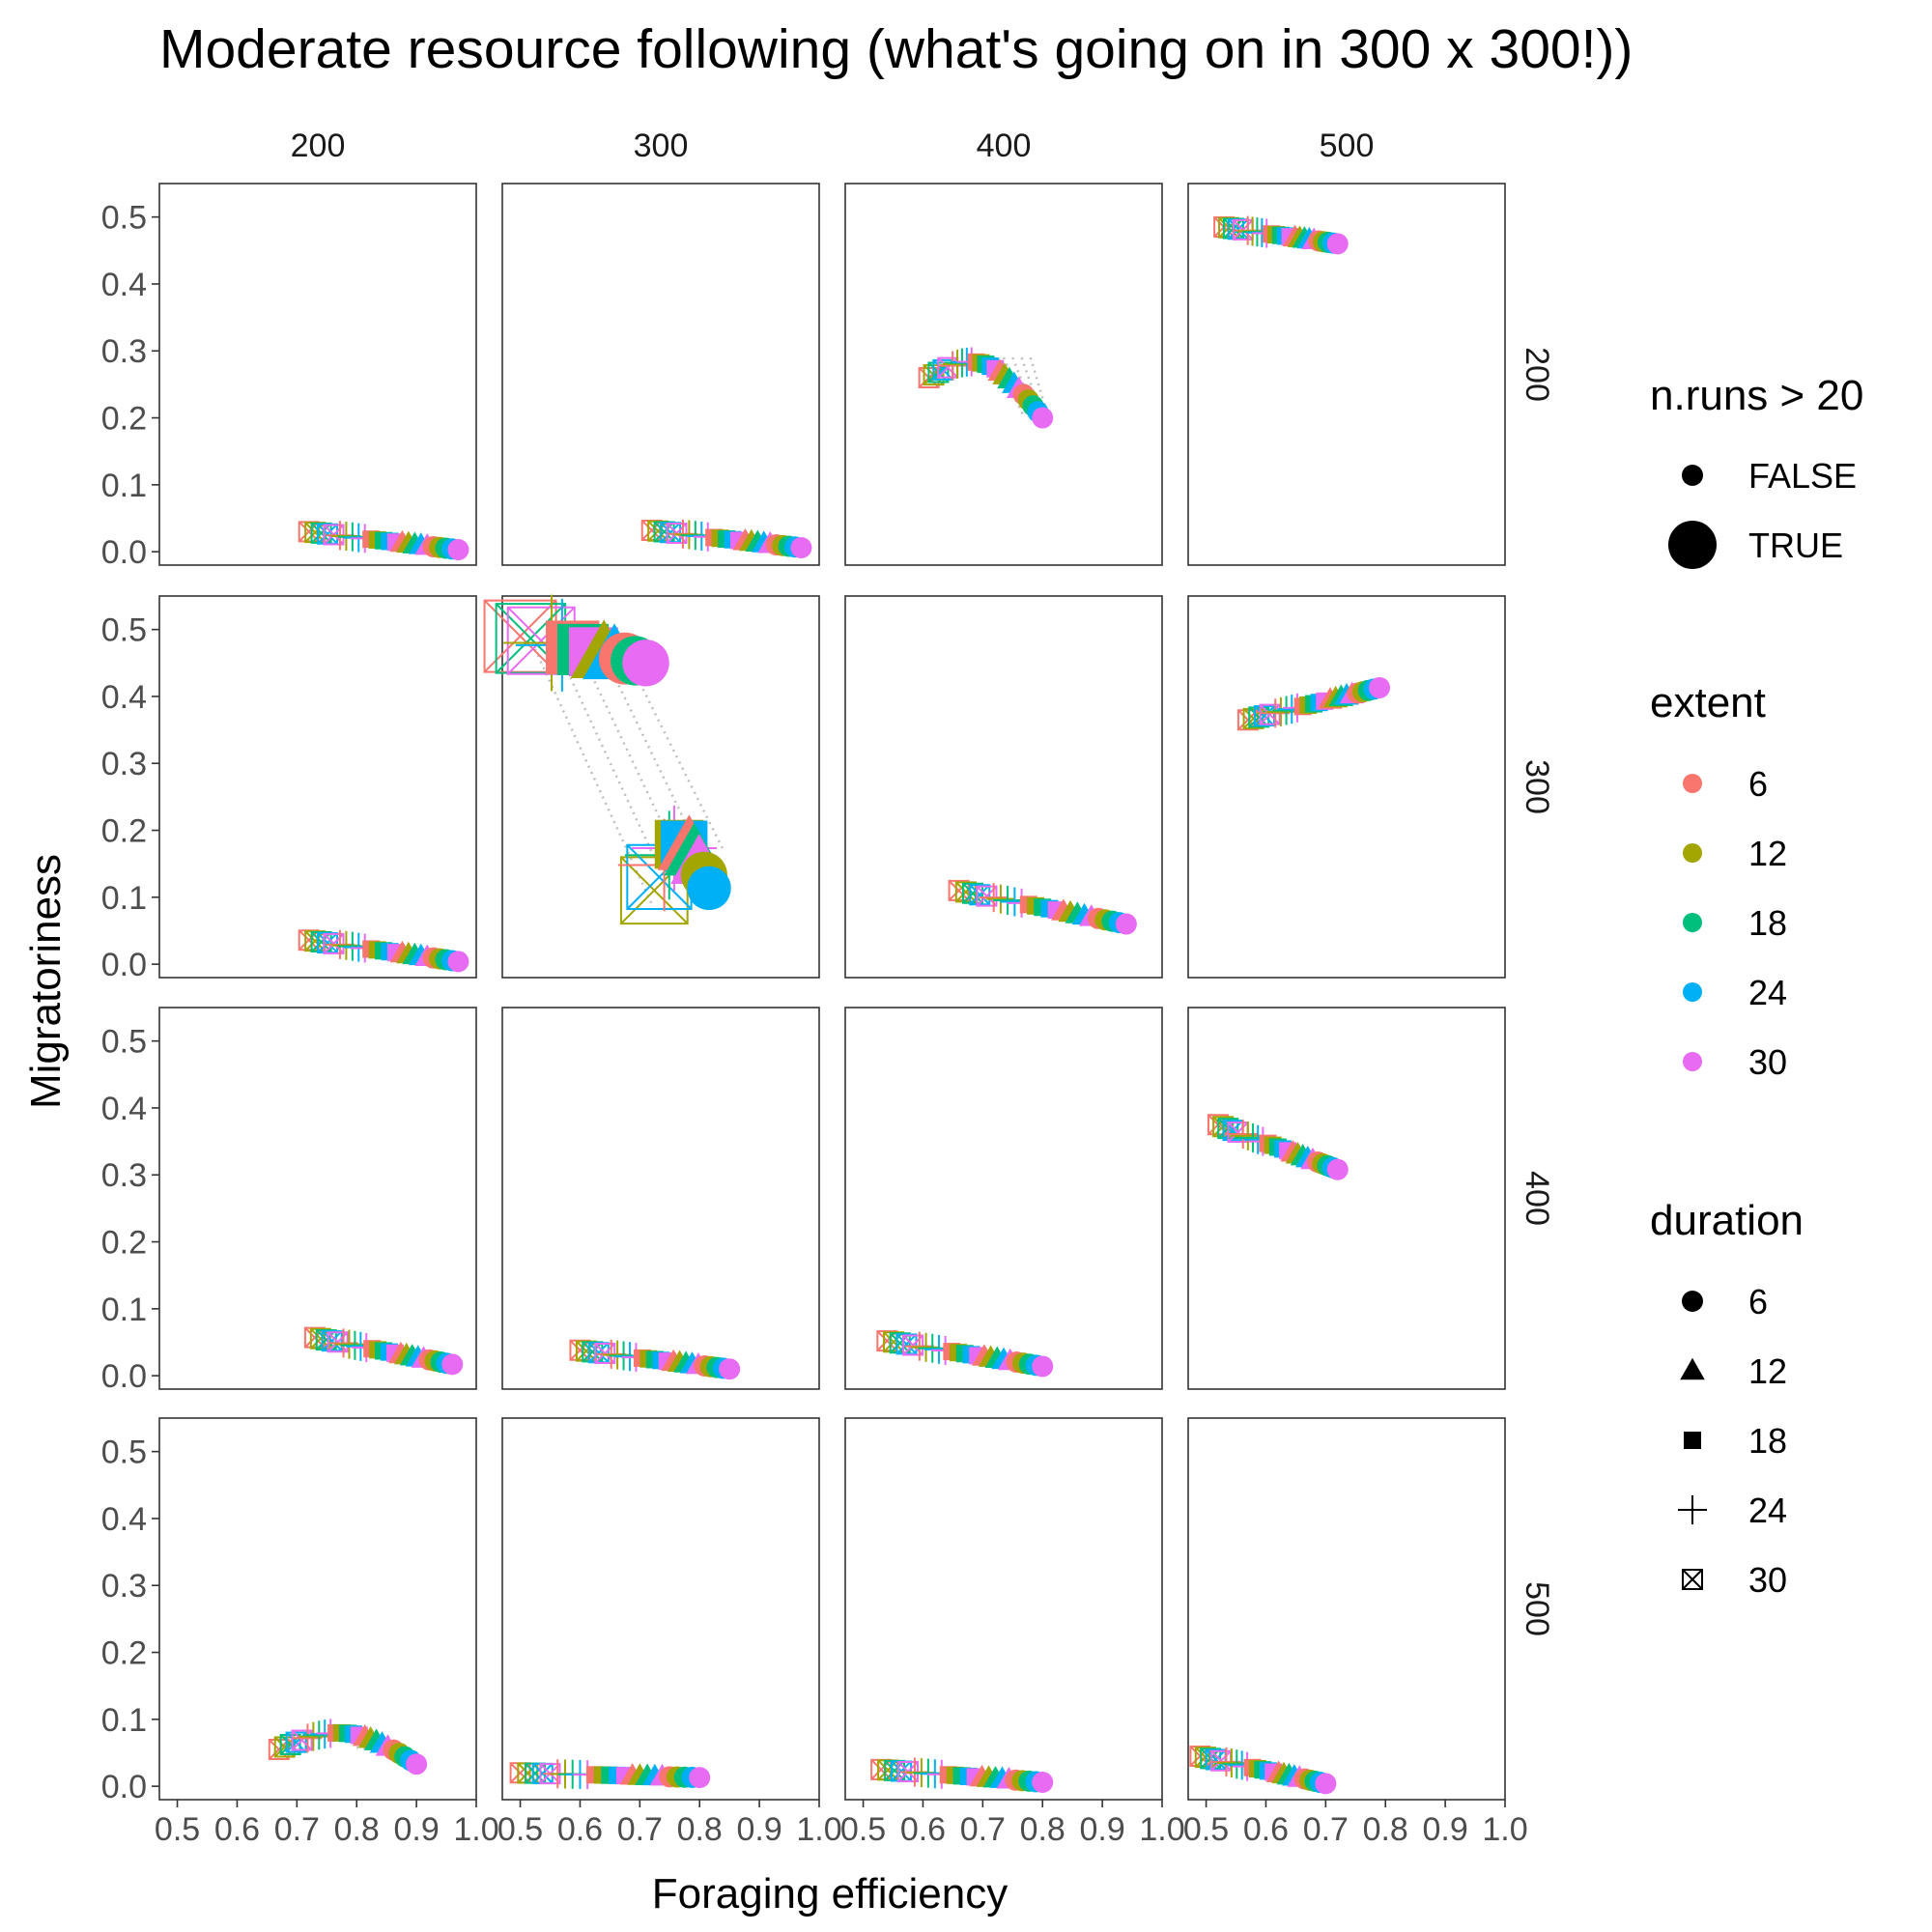 Image resolution: width=1932 pixels, height=1932 pixels. I want to click on row-strip-label: 400, so click(1537, 1198).